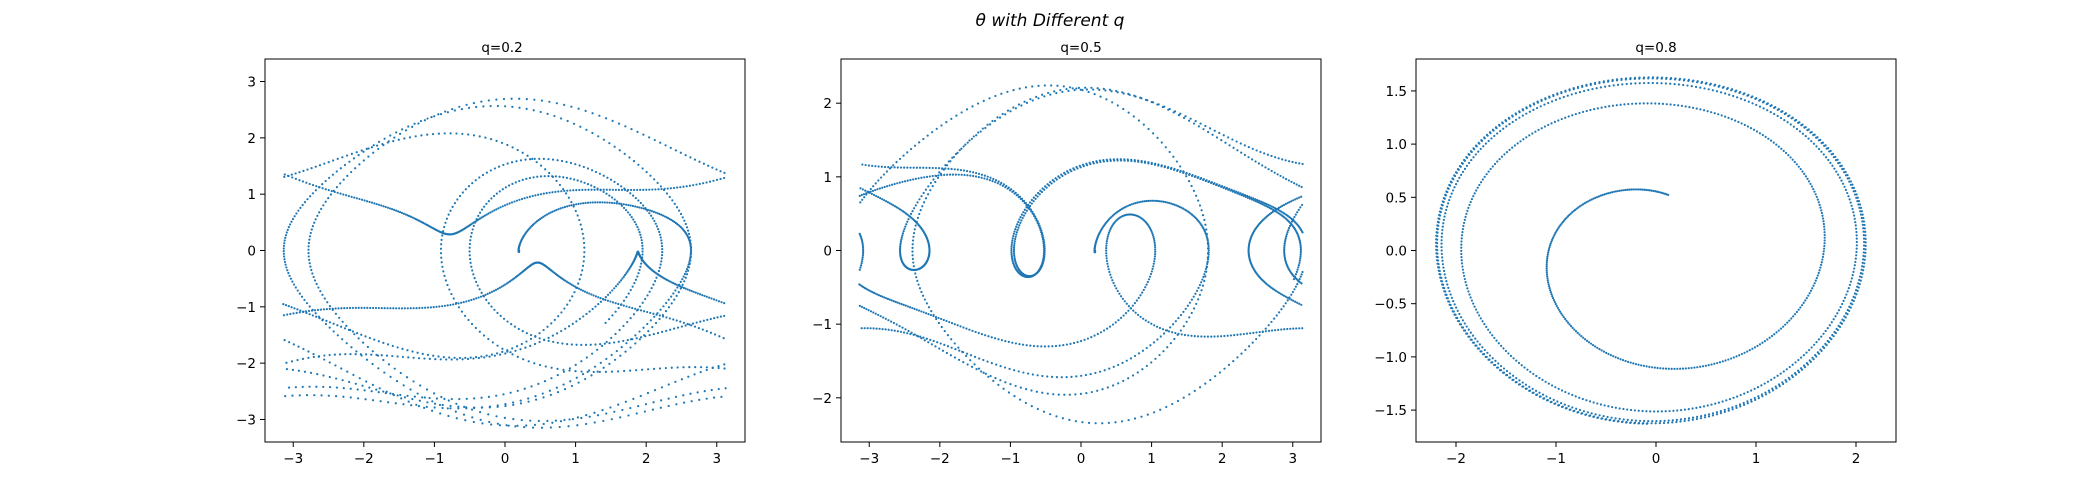  What do you see at coordinates (1222, 459) in the screenshot?
I see `x-tick-label: 2` at bounding box center [1222, 459].